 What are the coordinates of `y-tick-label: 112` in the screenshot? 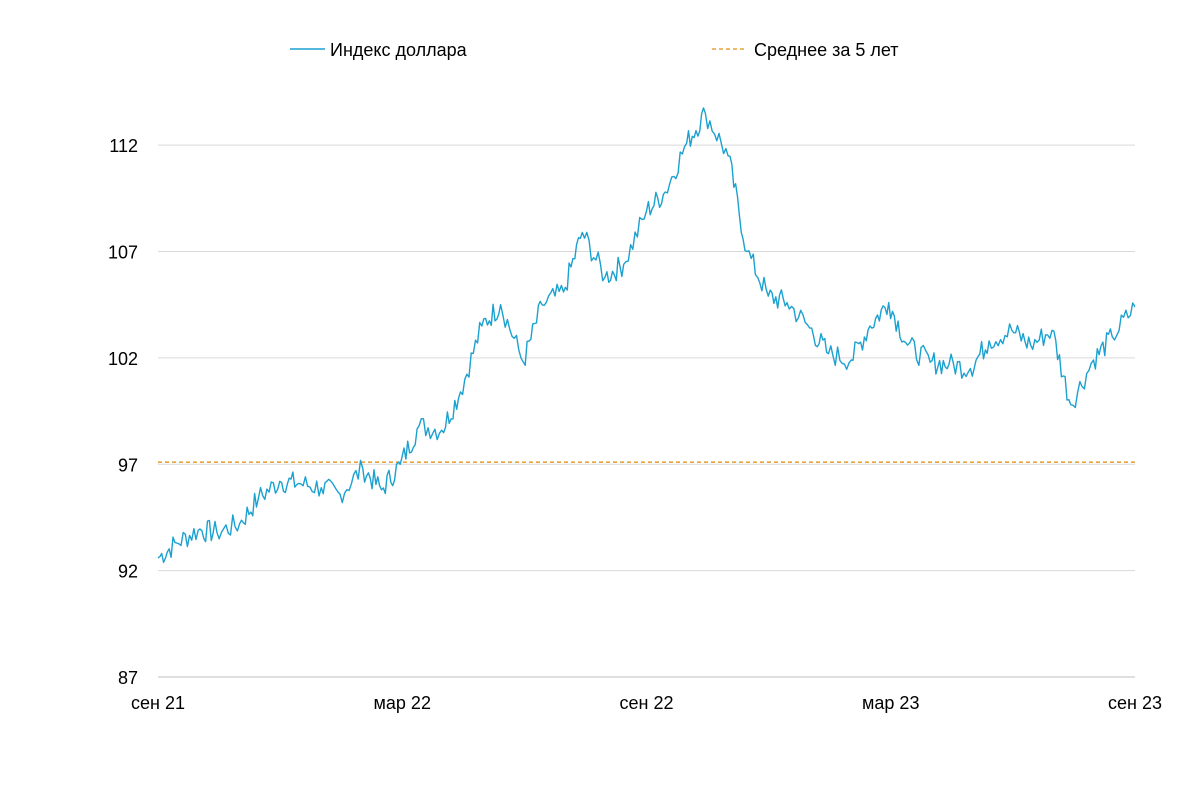 It's located at (123, 146).